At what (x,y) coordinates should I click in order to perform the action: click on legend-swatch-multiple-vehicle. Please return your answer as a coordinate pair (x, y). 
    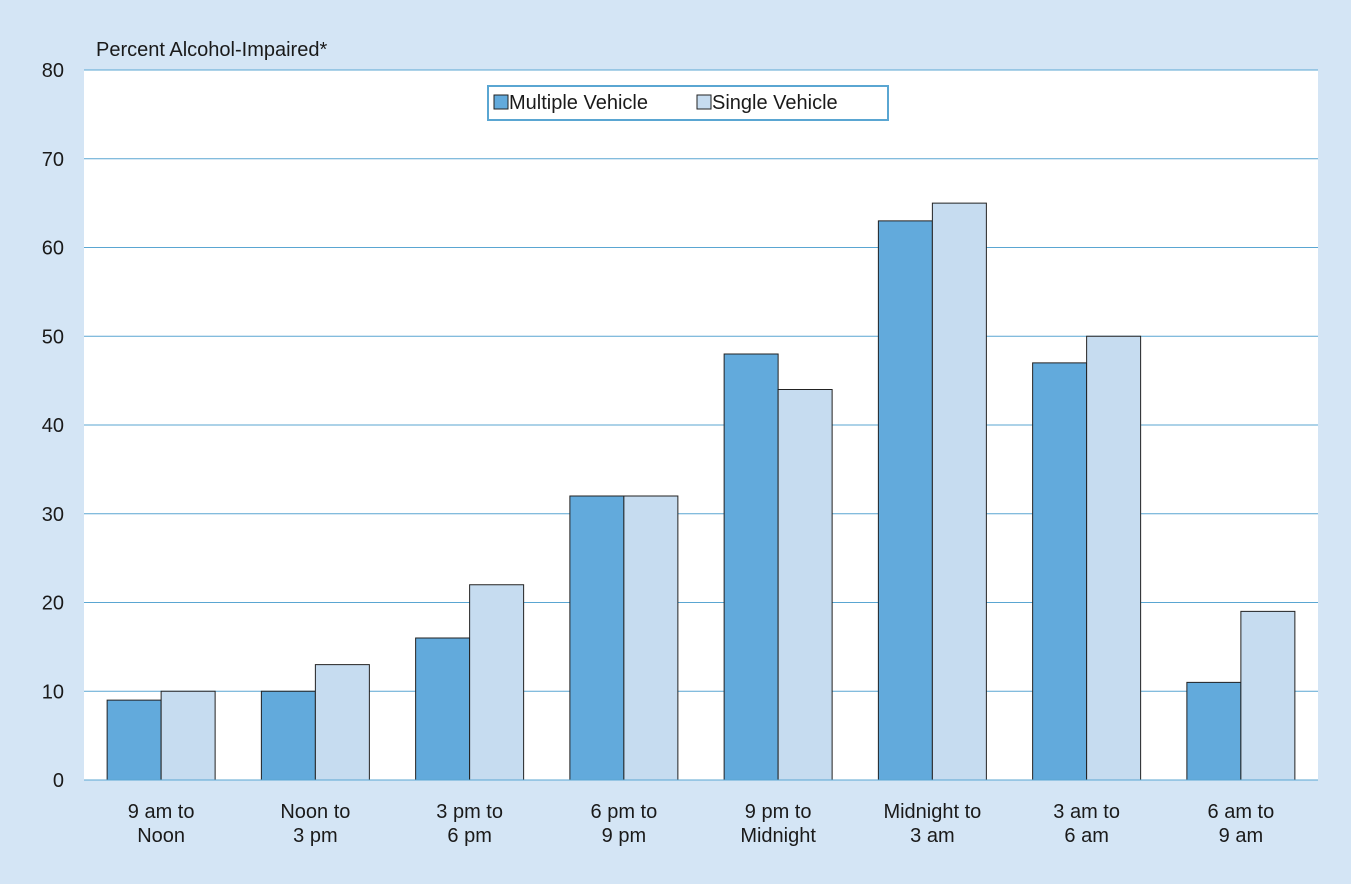
    Looking at the image, I should click on (501, 102).